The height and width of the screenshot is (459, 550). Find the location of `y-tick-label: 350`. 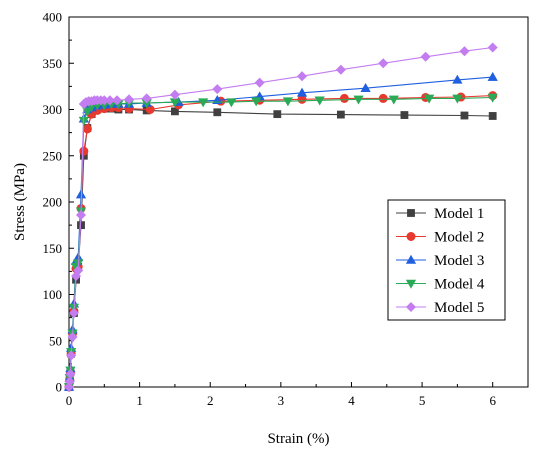

y-tick-label: 350 is located at coordinates (53, 63).